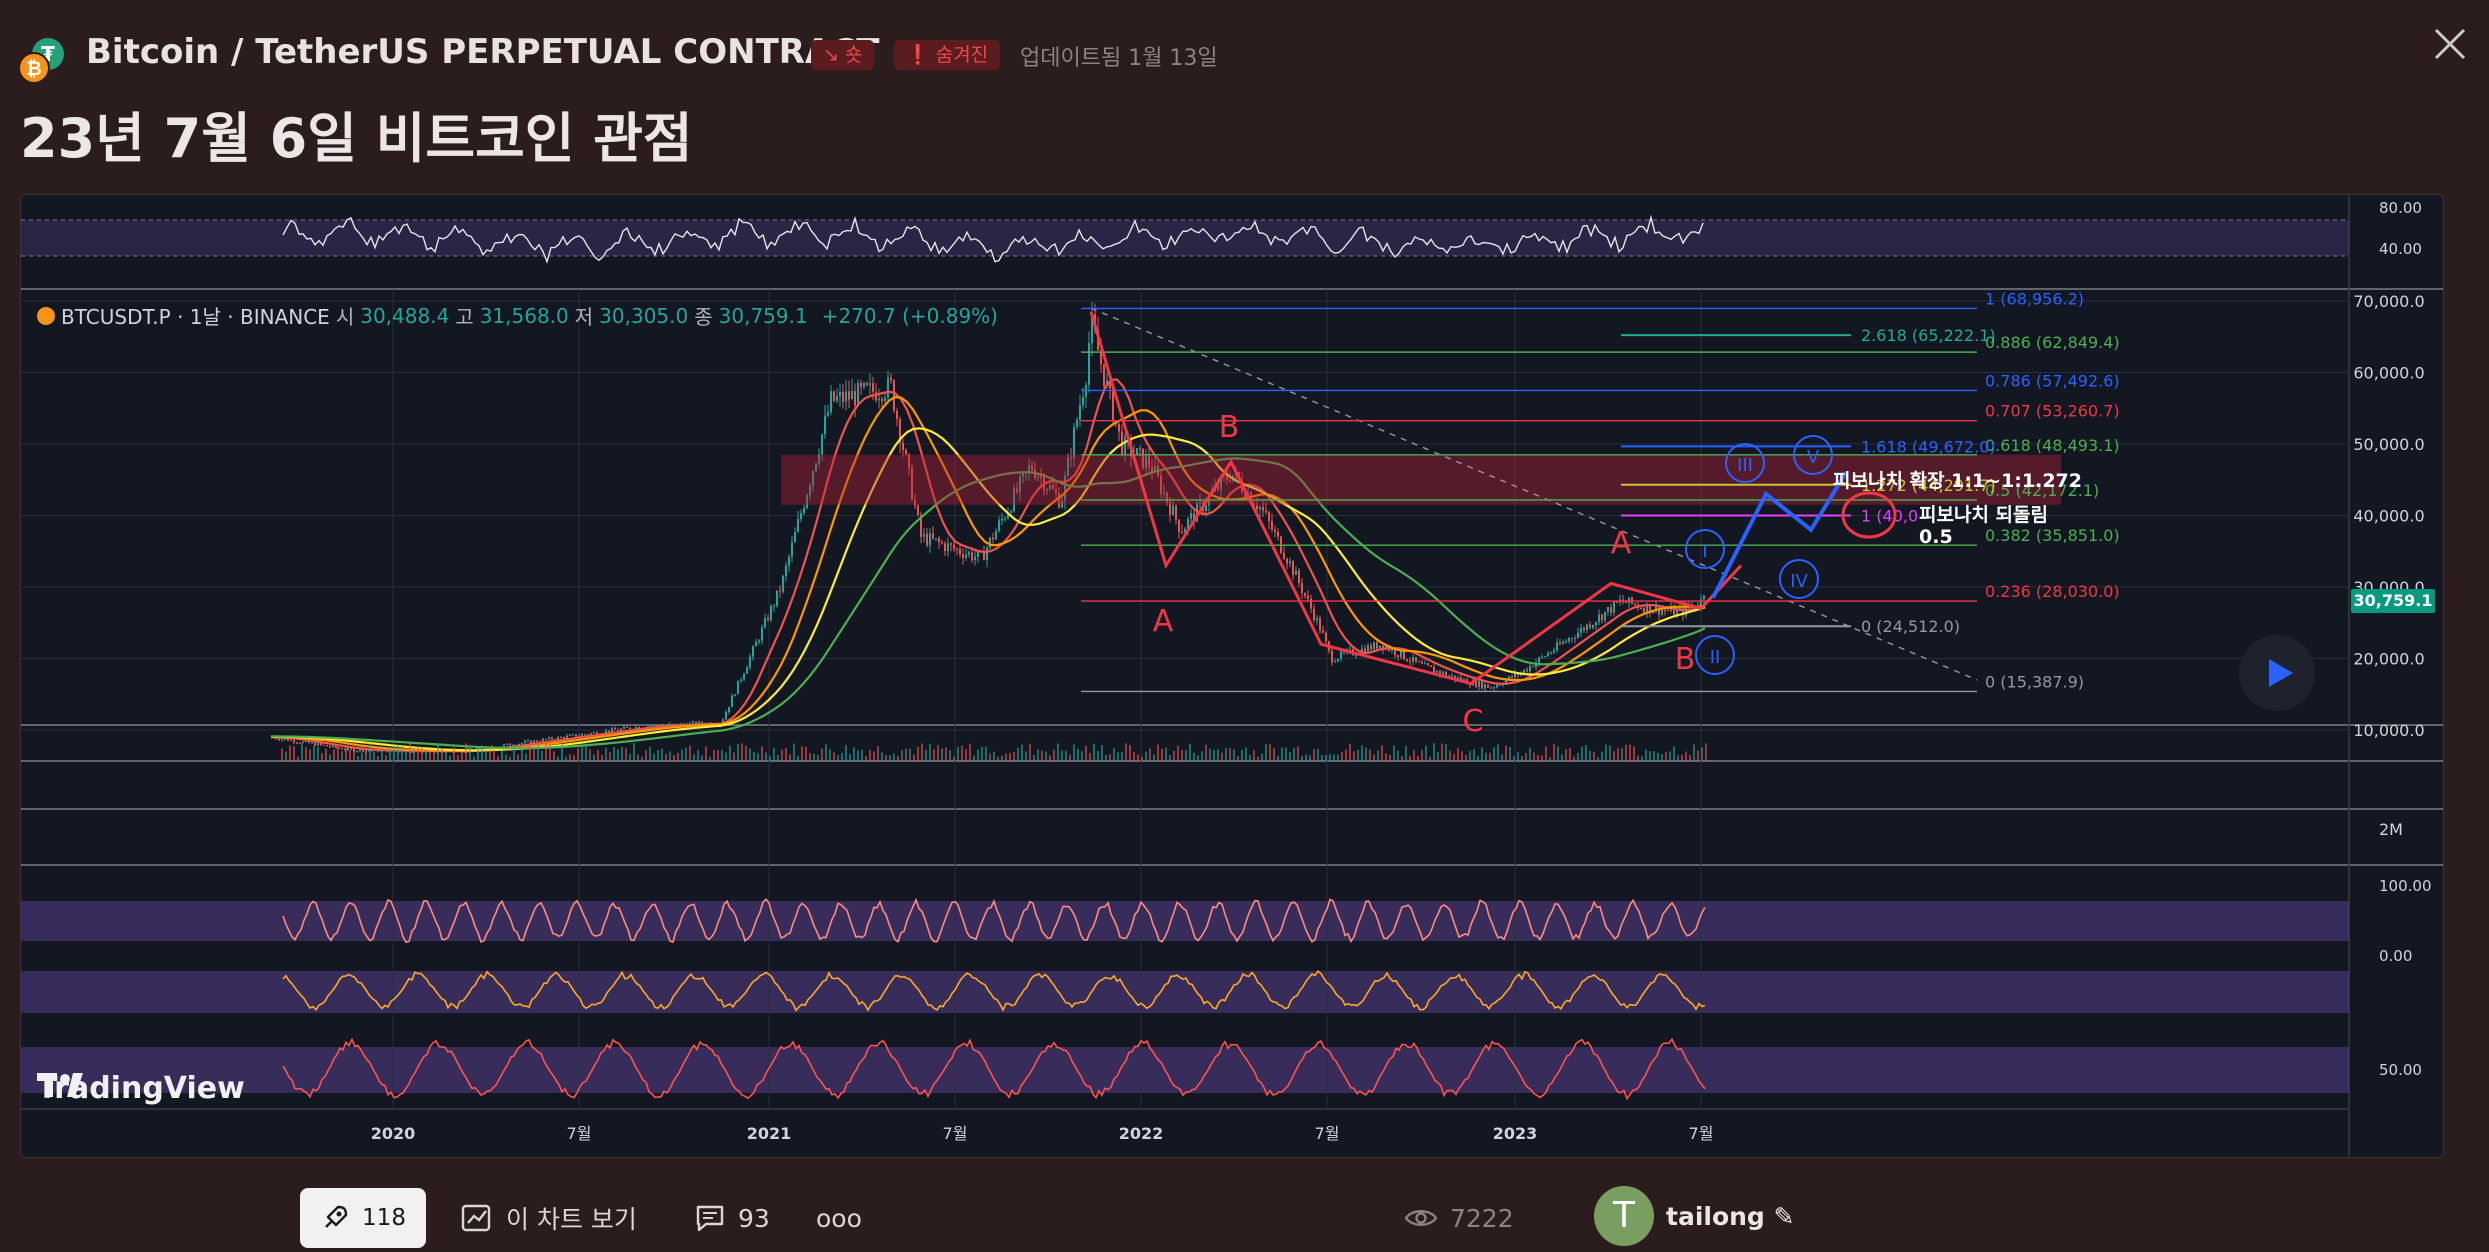 The width and height of the screenshot is (2489, 1252). What do you see at coordinates (356, 138) in the screenshot?
I see `page-title: 23년 7월 6일 비트코인 관점` at bounding box center [356, 138].